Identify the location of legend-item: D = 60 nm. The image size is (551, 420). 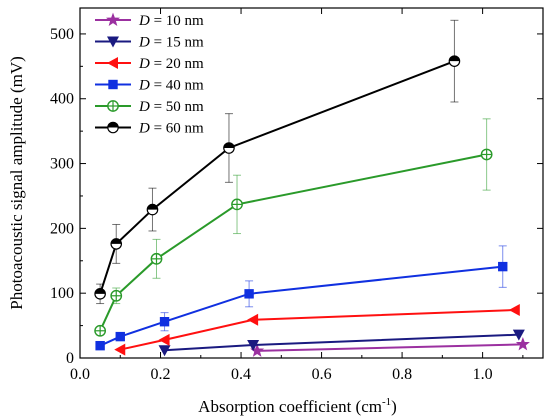
(149, 129).